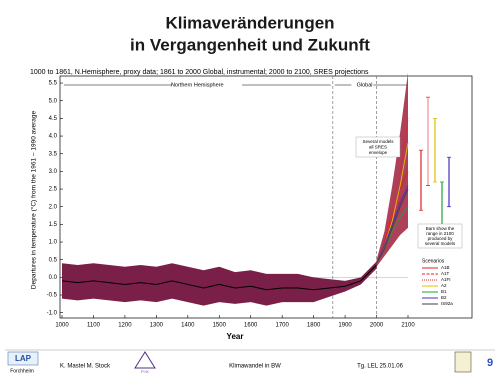 The image size is (500, 376). I want to click on temperature-line, so click(219, 277).